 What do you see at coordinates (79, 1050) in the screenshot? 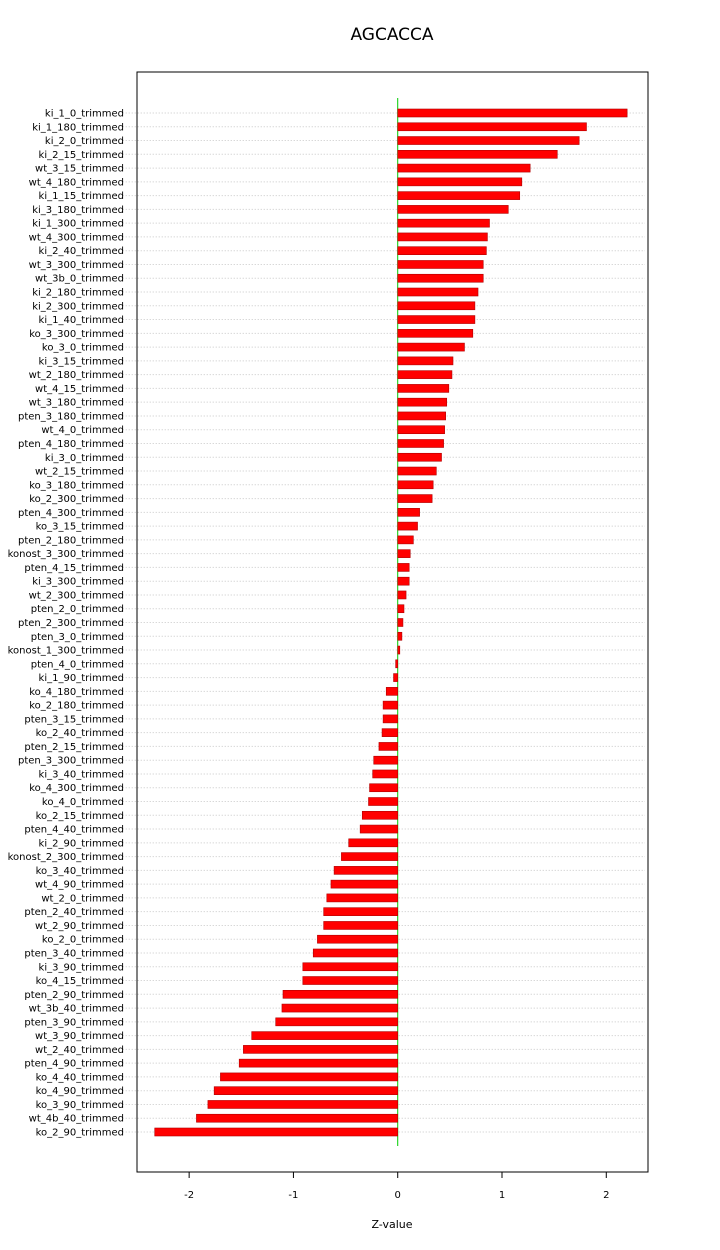
I see `category-label-wt-2-40-trimmed: wt_2_40_trimmed` at bounding box center [79, 1050].